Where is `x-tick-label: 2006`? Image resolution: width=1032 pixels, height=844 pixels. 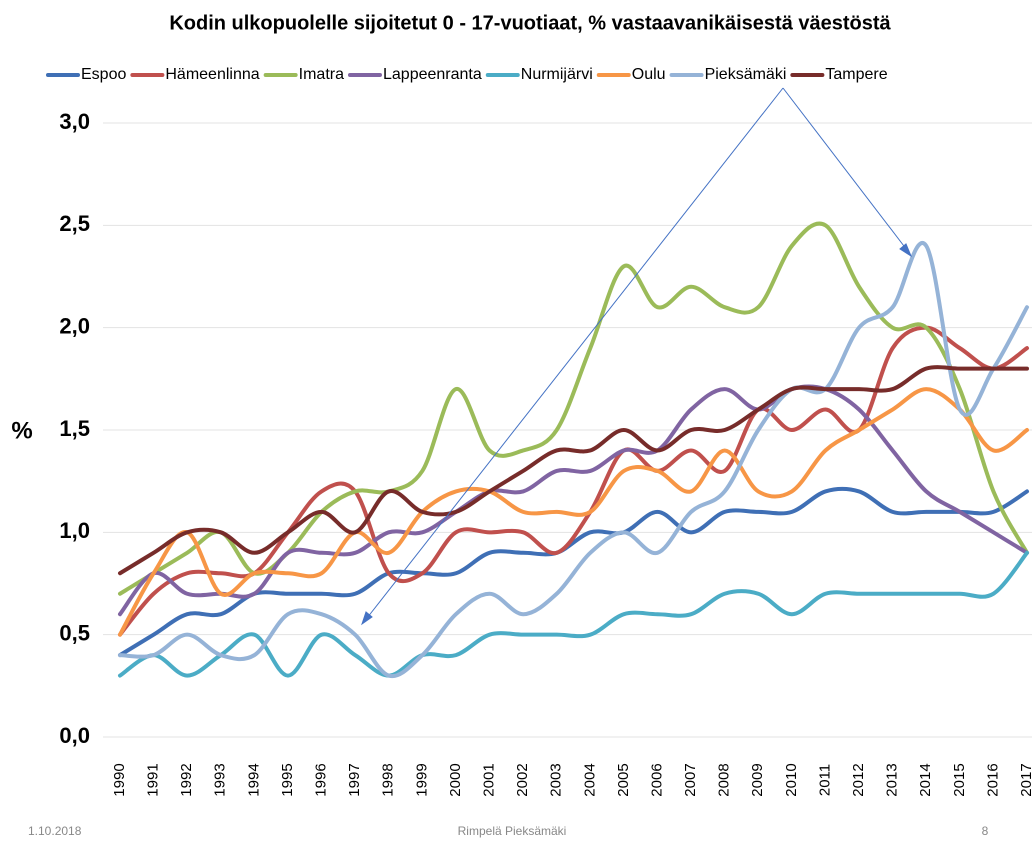 x-tick-label: 2006 is located at coordinates (656, 779).